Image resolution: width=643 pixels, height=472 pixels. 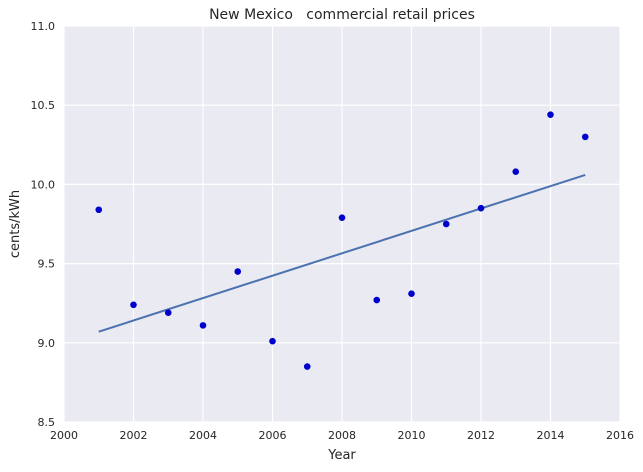 I want to click on chart-title: New Mexico commercial retail prices, so click(x=342, y=15).